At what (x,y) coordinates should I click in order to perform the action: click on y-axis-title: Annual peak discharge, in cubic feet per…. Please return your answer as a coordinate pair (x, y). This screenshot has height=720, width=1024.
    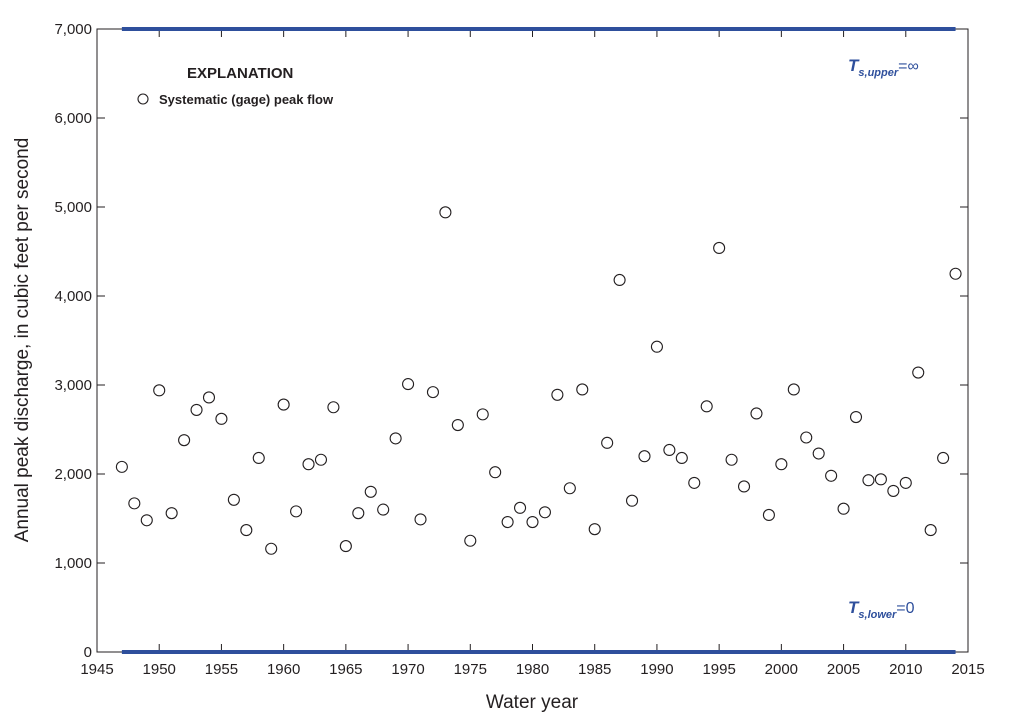
    Looking at the image, I should click on (22, 340).